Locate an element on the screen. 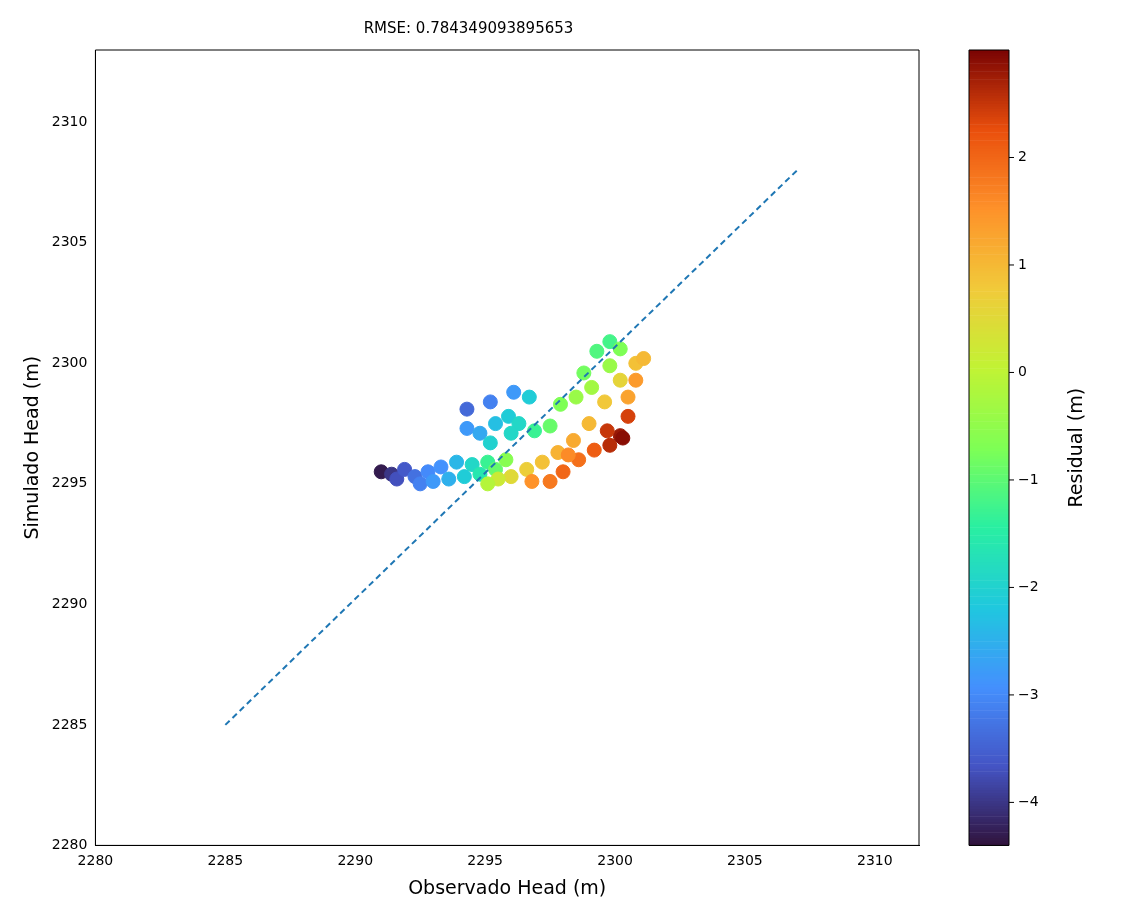  color-bar-label: −1 is located at coordinates (1028, 478).